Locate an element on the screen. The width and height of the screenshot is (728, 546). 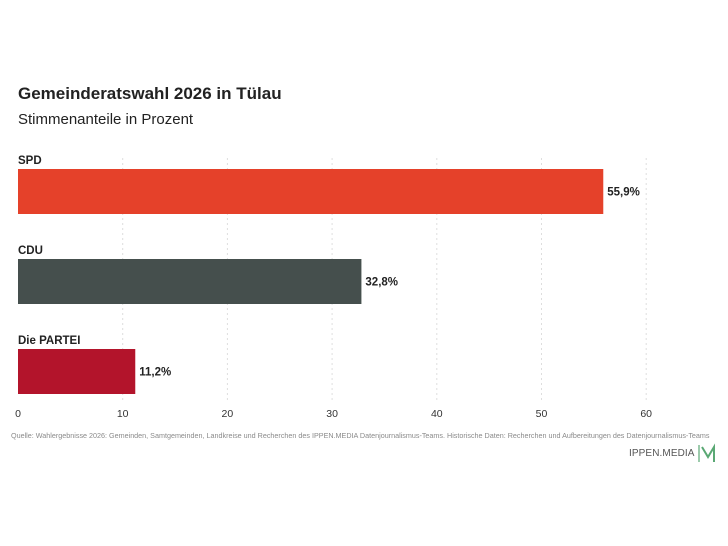
category-label-2: Die PARTEI is located at coordinates (49, 341).